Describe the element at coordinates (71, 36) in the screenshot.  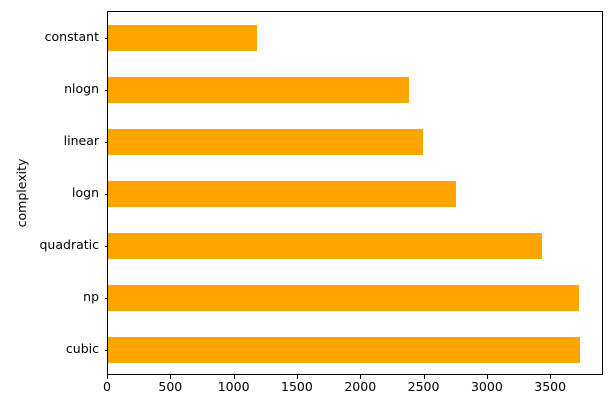
I see `y-axis-tick-label: constant` at that location.